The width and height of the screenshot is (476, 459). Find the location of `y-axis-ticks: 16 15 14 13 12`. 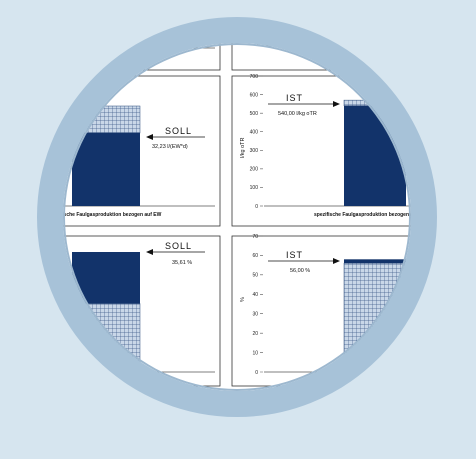

y-axis-ticks: 16 15 14 13 12 is located at coordinates (257, 421).